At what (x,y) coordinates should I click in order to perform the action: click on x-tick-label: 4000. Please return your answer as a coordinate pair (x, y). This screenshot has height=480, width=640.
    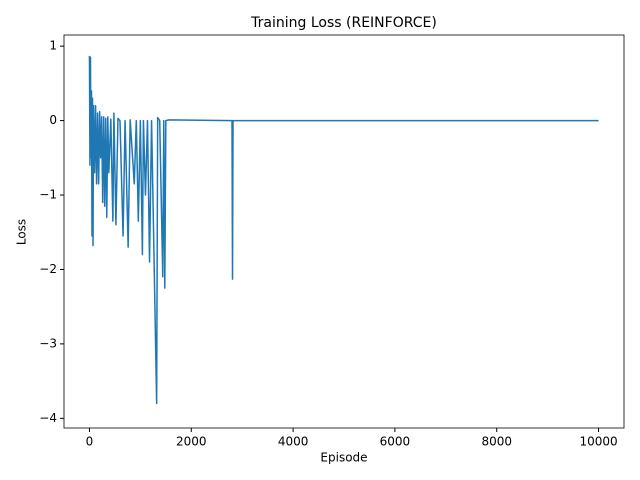
    Looking at the image, I should click on (293, 442).